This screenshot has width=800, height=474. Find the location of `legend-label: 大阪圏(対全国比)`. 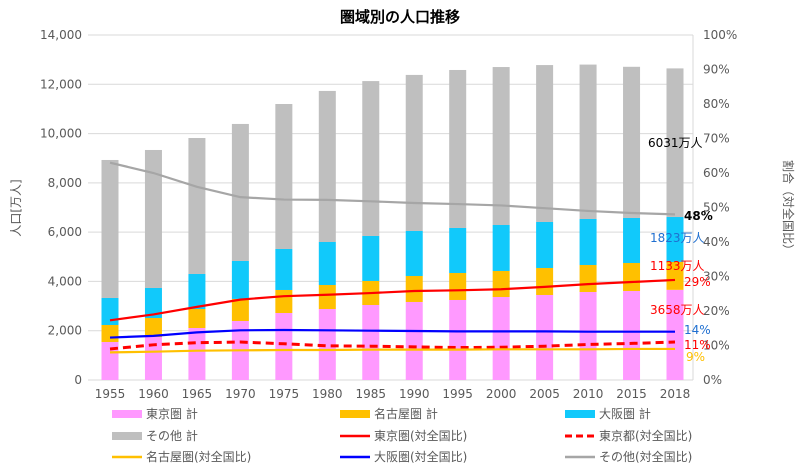

legend-label: 大阪圏(対全国比) is located at coordinates (420, 456).